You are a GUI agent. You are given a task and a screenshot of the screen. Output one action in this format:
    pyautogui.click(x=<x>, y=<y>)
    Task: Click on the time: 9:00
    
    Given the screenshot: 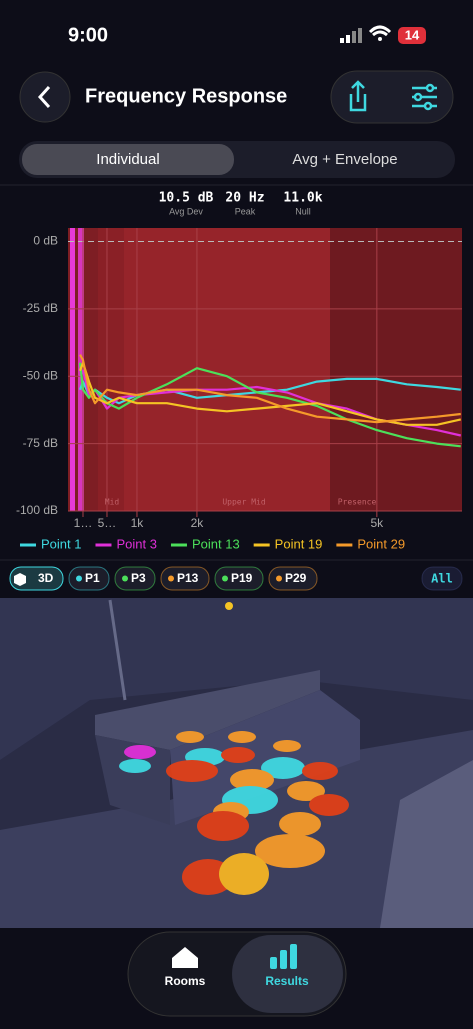 What is the action you would take?
    pyautogui.click(x=88, y=35)
    